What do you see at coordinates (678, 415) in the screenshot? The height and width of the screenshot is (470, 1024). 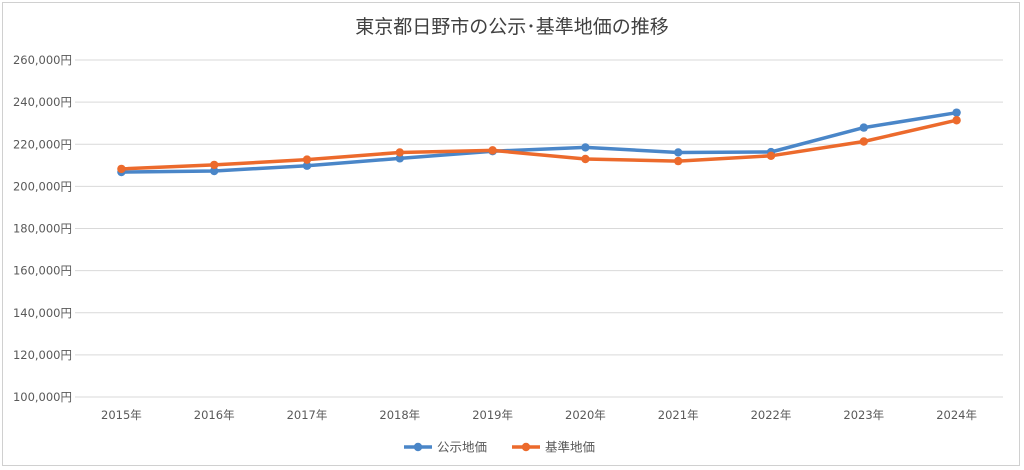 I see `x-tick-label: 2021年` at bounding box center [678, 415].